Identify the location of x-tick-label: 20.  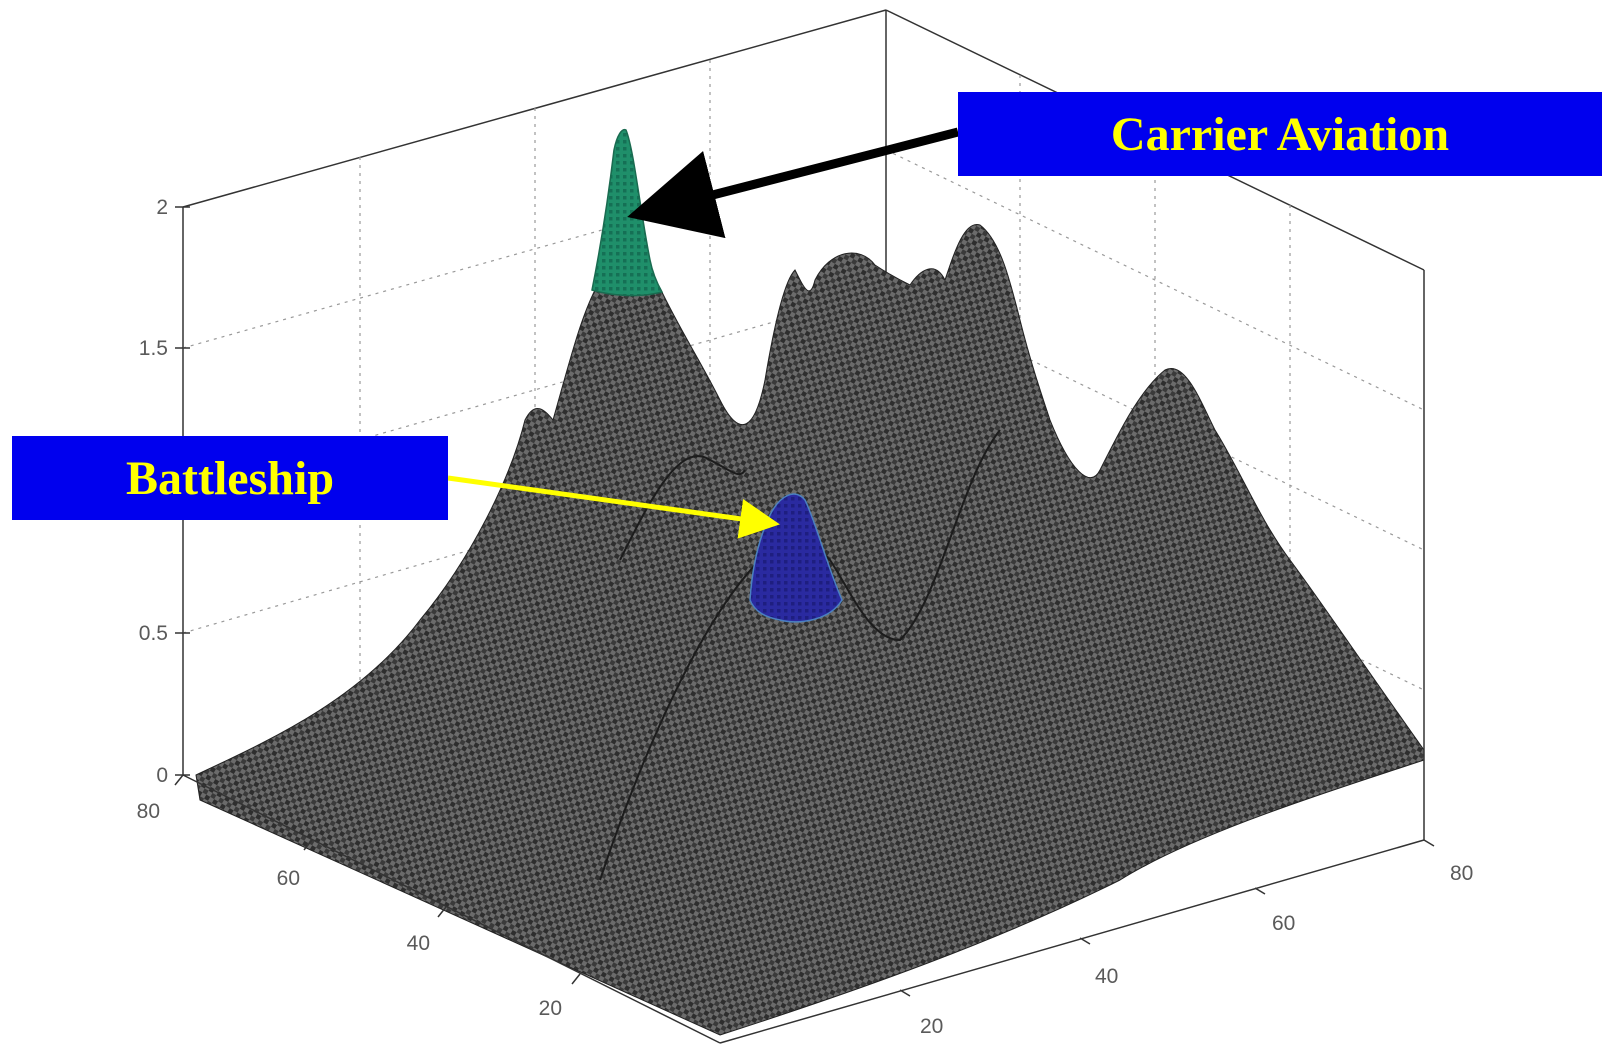
(931, 1026).